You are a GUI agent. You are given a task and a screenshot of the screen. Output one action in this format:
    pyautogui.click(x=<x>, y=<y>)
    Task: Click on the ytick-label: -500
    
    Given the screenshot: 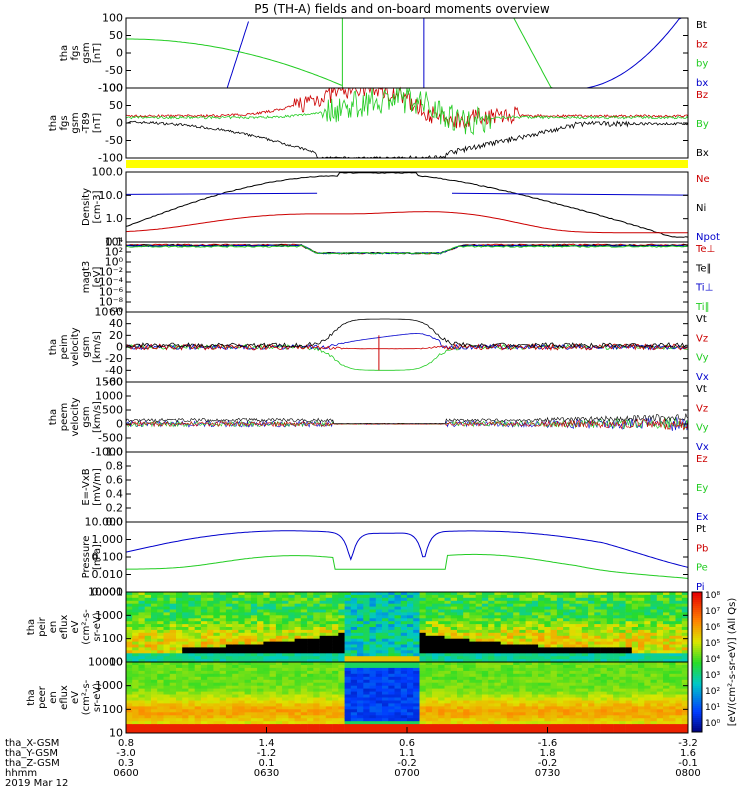 What is the action you would take?
    pyautogui.click(x=110, y=438)
    